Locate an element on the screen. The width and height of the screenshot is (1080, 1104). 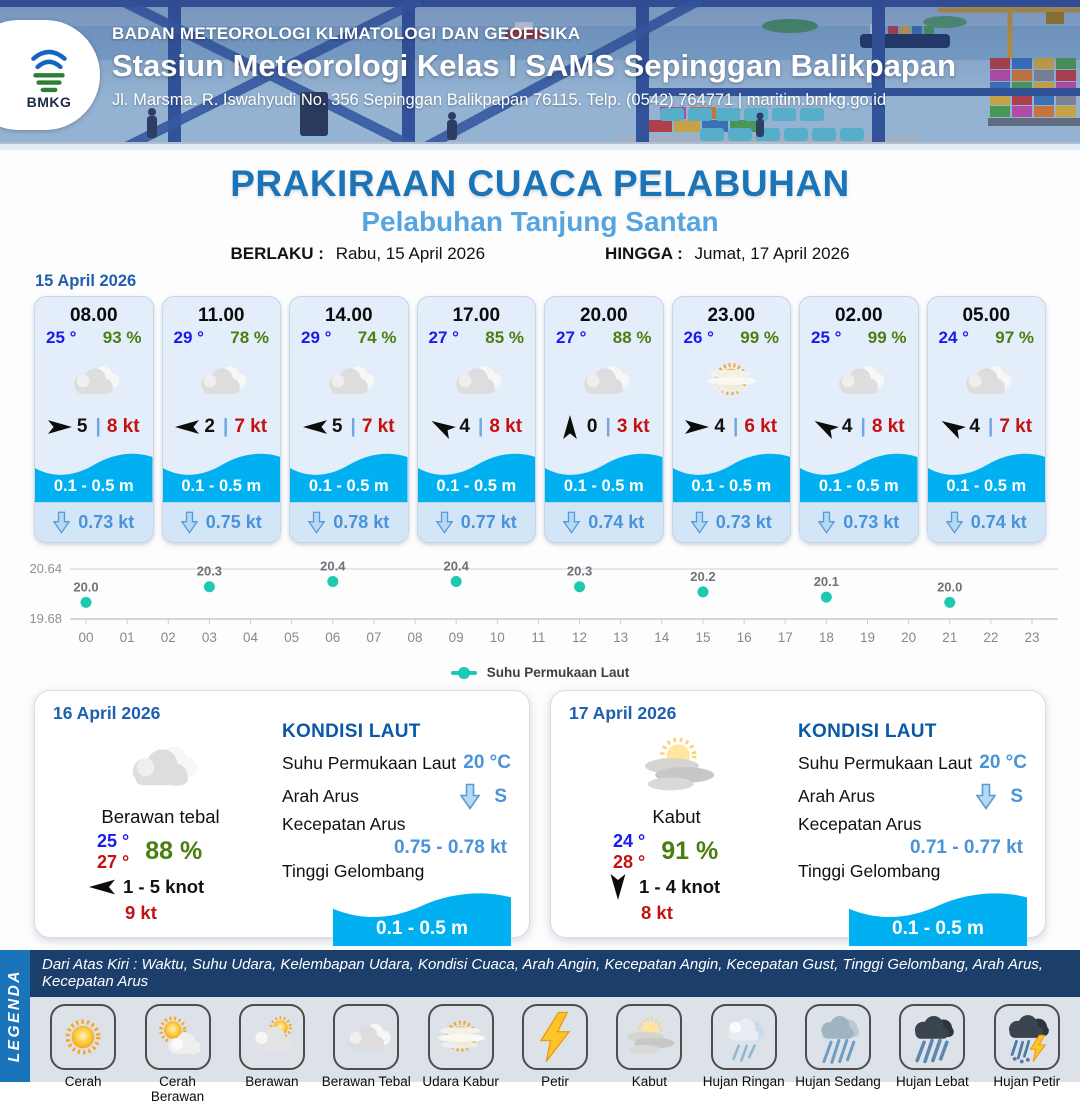
wind-gust: 8 kt is located at coordinates (888, 426).